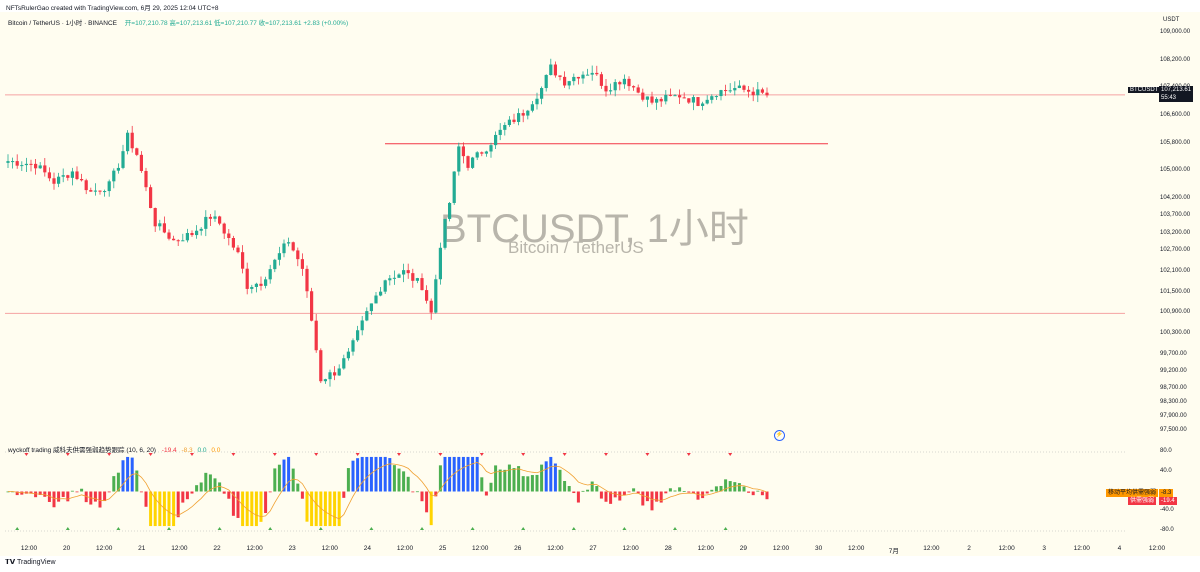 This screenshot has height=572, width=1200. What do you see at coordinates (187, 450) in the screenshot?
I see `indicator-value-2: -8.3` at bounding box center [187, 450].